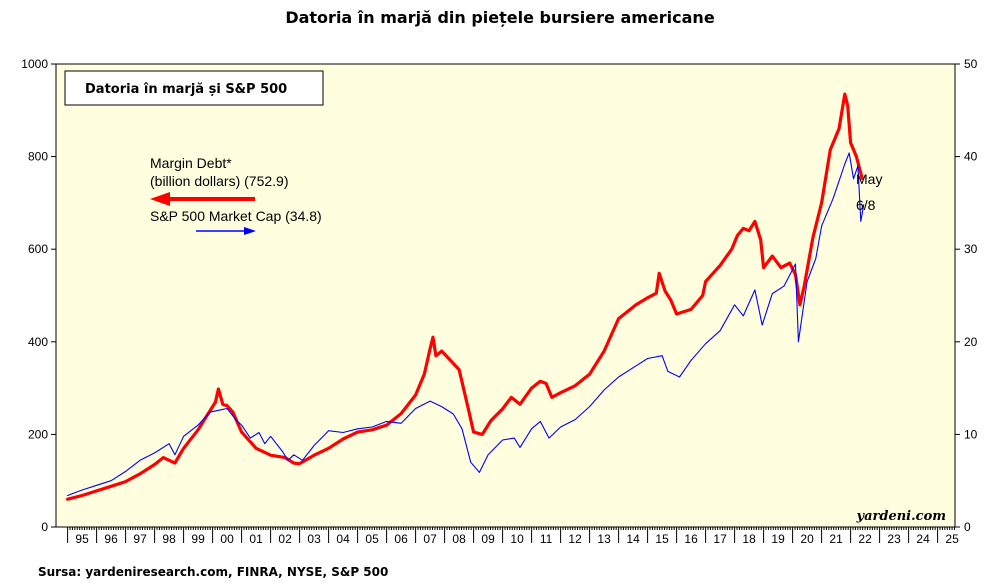  Describe the element at coordinates (971, 157) in the screenshot. I see `right-tick-label: 40` at that location.